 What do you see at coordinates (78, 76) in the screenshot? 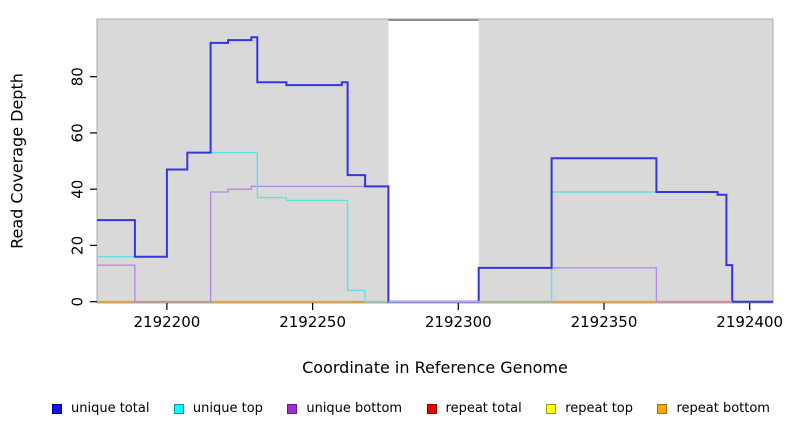
I see `y-tick-label: 80` at bounding box center [78, 76].